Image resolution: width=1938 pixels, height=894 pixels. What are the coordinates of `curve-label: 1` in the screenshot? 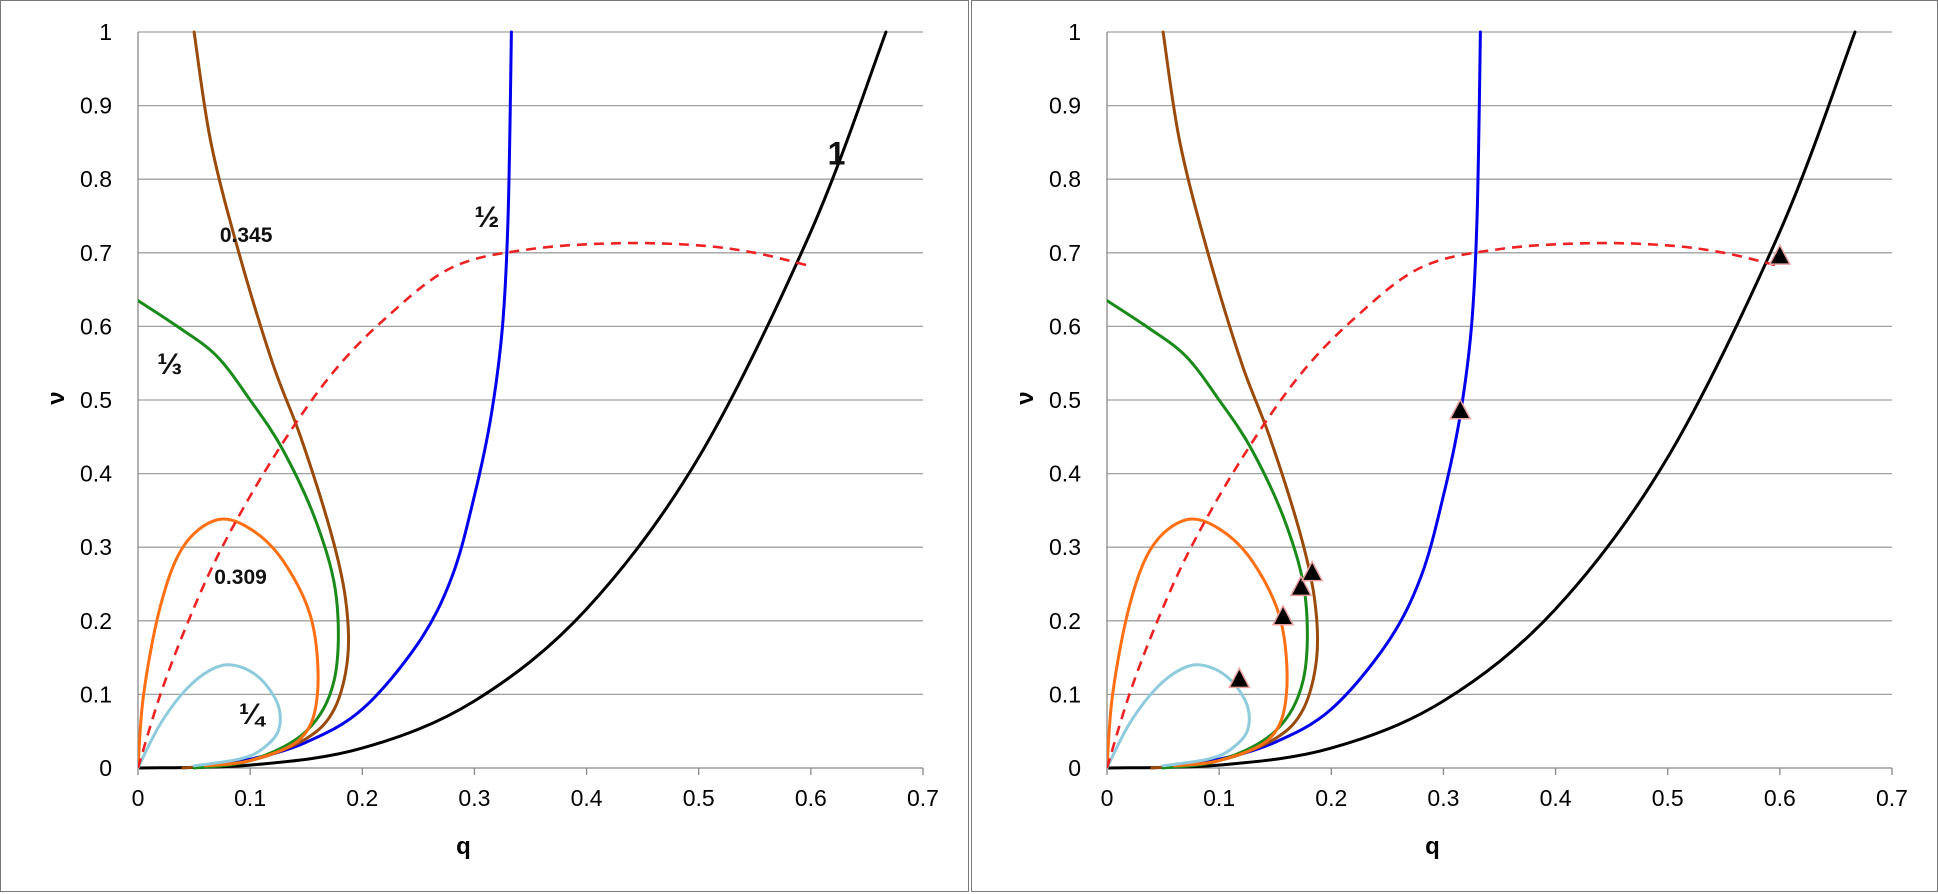 It's located at (837, 153).